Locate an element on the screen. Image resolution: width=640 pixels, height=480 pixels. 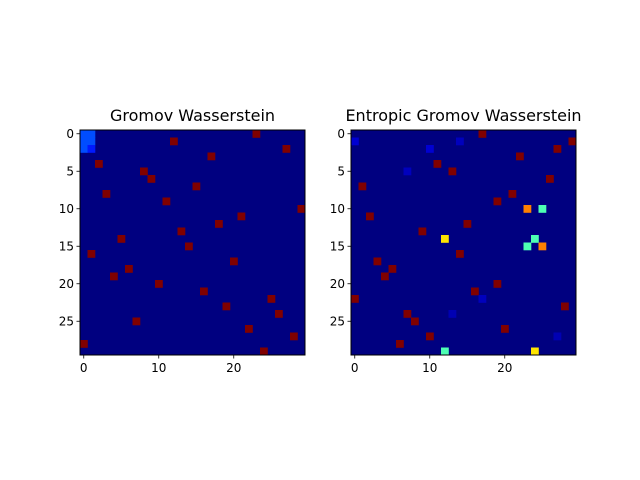
chart-title: Gromov Wasserstein is located at coordinates (192, 115).